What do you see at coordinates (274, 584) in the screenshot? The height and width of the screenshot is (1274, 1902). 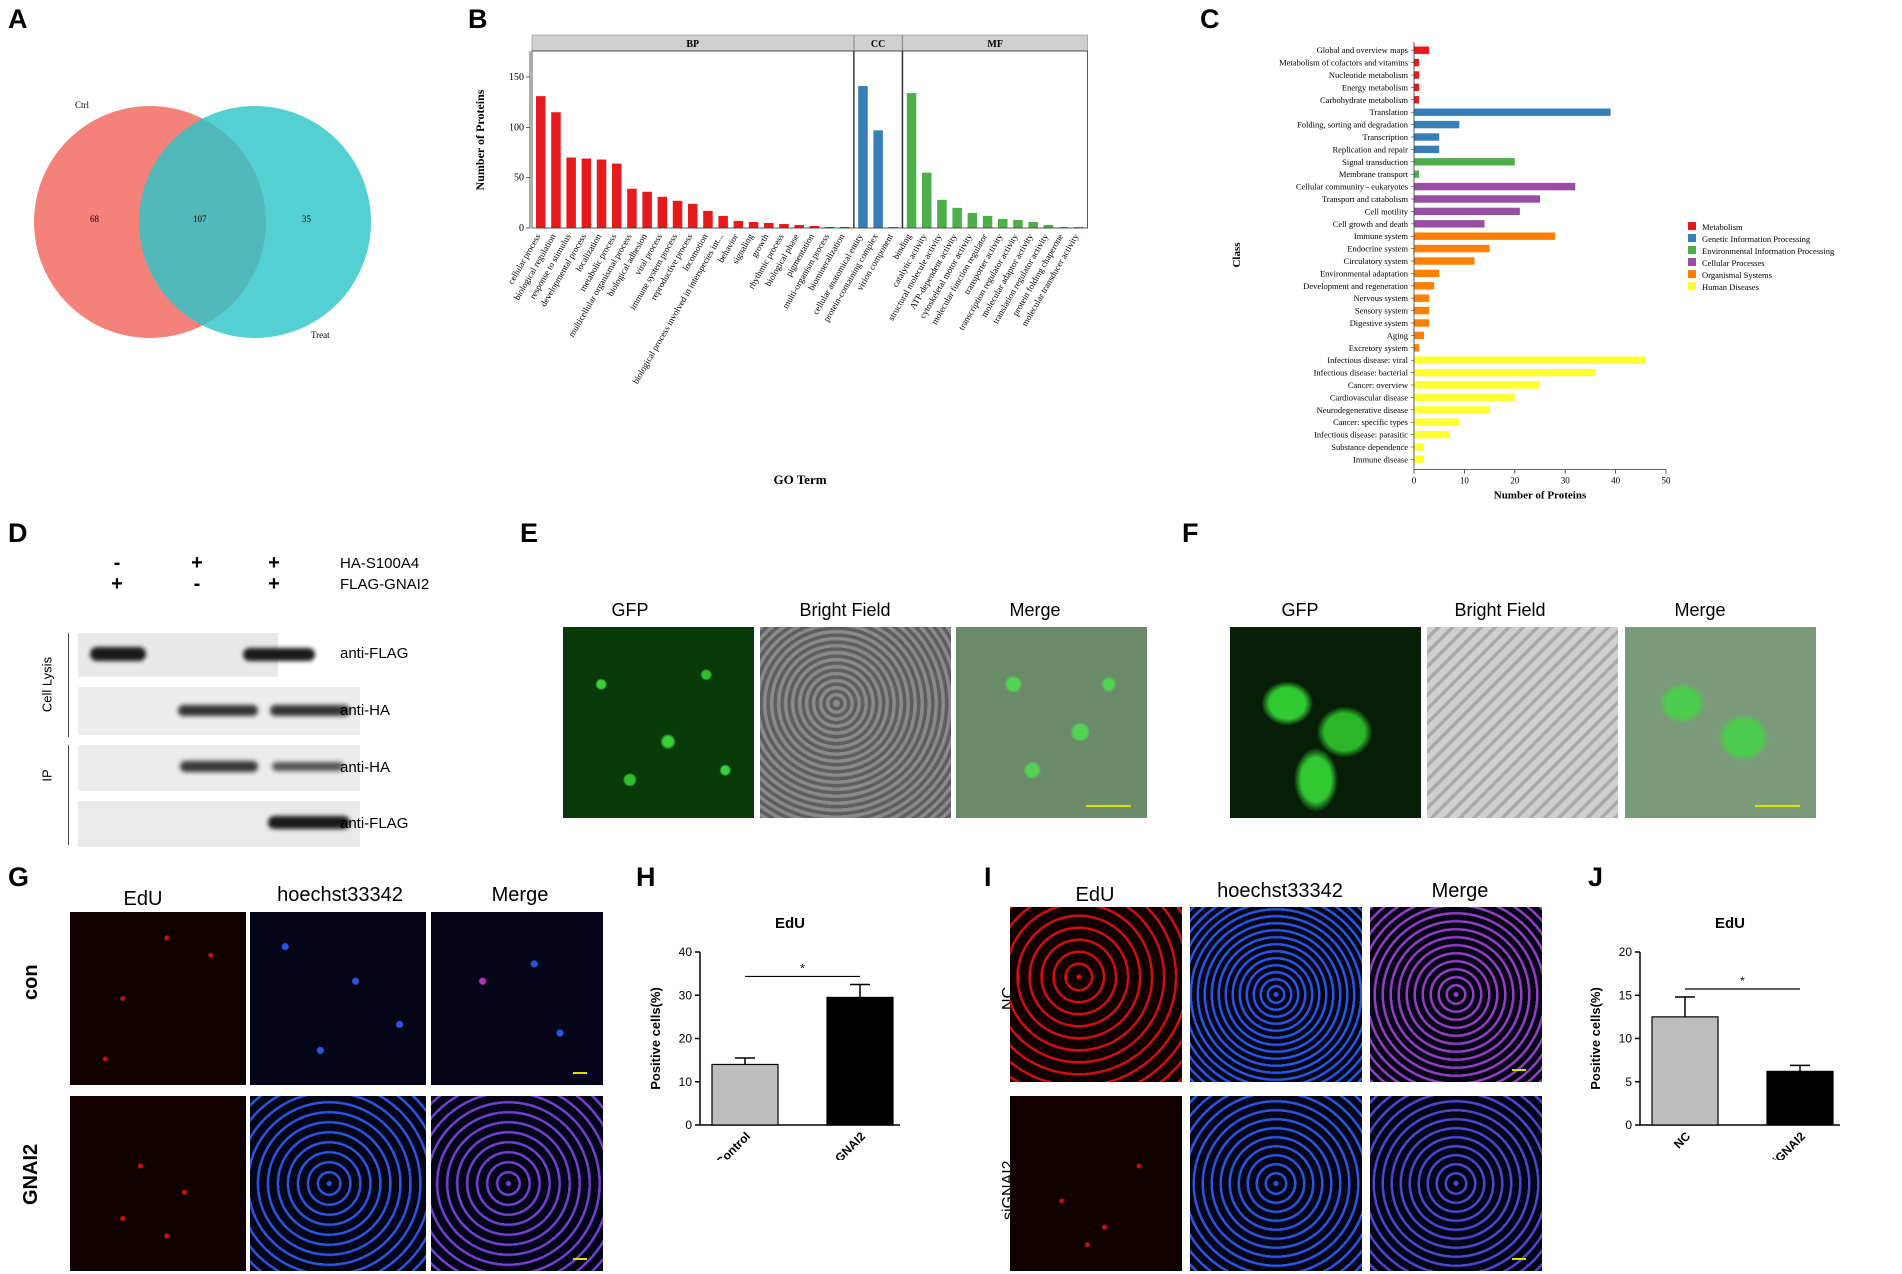 I see `sign-r2-c3: +` at bounding box center [274, 584].